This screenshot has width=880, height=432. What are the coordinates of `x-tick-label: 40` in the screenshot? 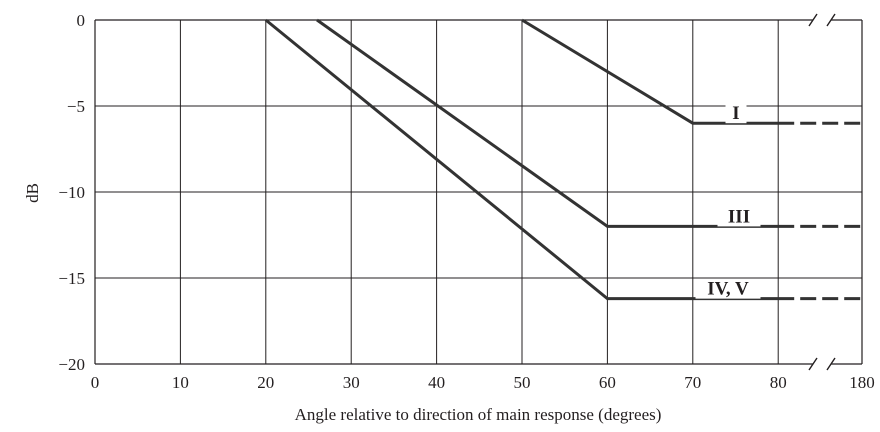 It's located at (436, 382).